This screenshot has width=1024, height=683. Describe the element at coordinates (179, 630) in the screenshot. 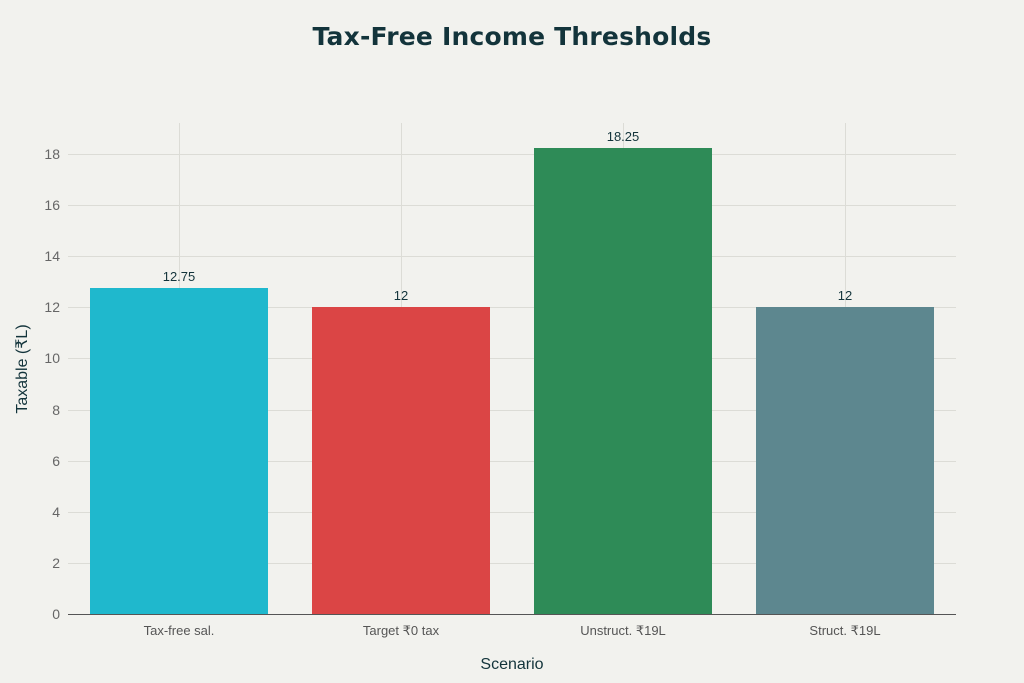

I see `x-tick-label: Tax-free sal.` at that location.